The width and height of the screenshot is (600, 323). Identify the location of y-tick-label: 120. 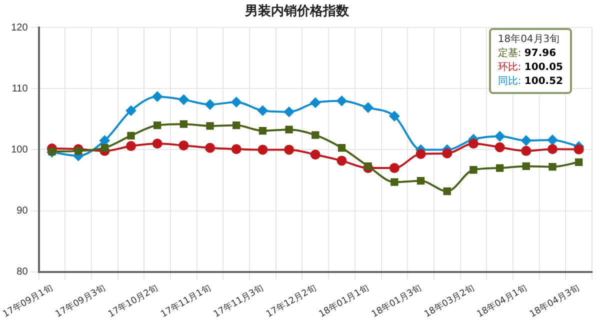
(19, 28).